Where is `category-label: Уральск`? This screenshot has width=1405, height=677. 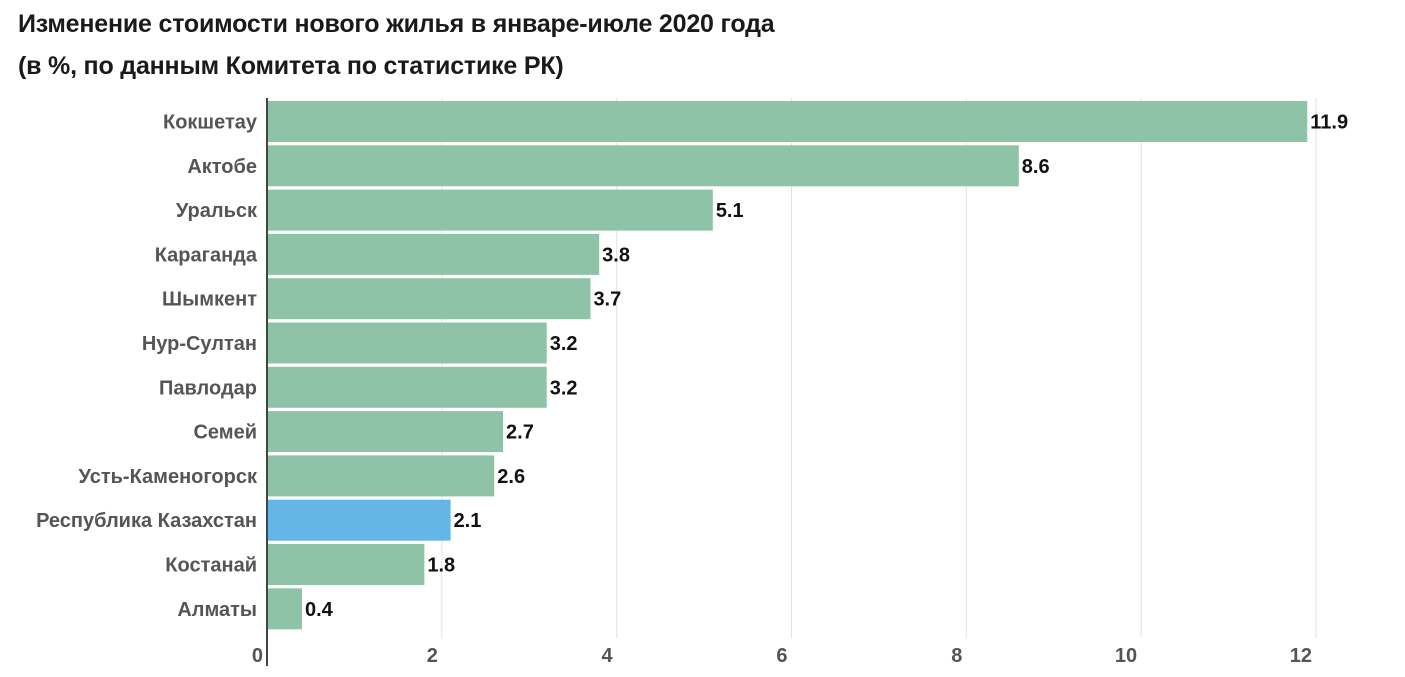
category-label: Уральск is located at coordinates (217, 211).